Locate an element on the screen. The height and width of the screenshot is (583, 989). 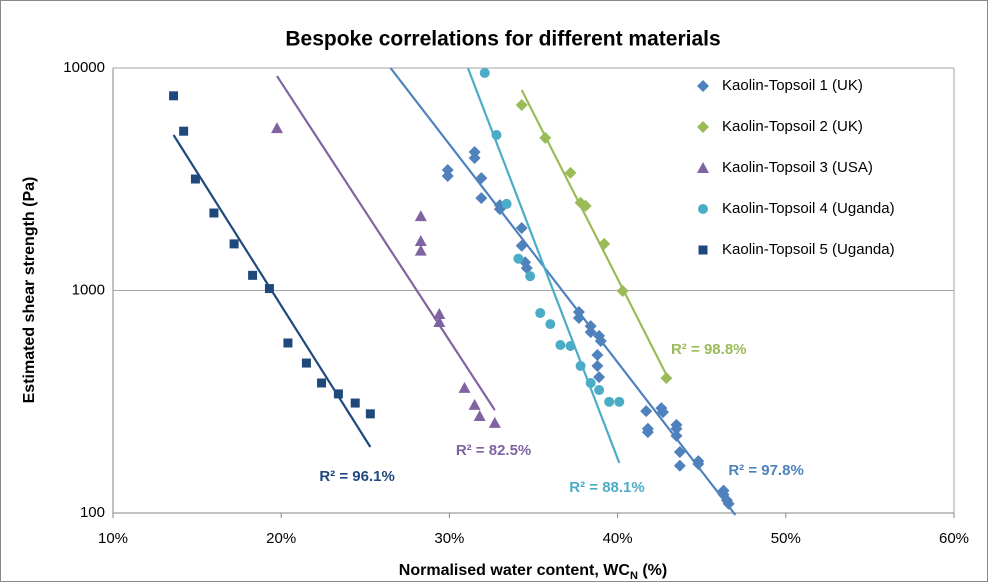
y-axis-title: Estimated shear strength (Pa) is located at coordinates (29, 290).